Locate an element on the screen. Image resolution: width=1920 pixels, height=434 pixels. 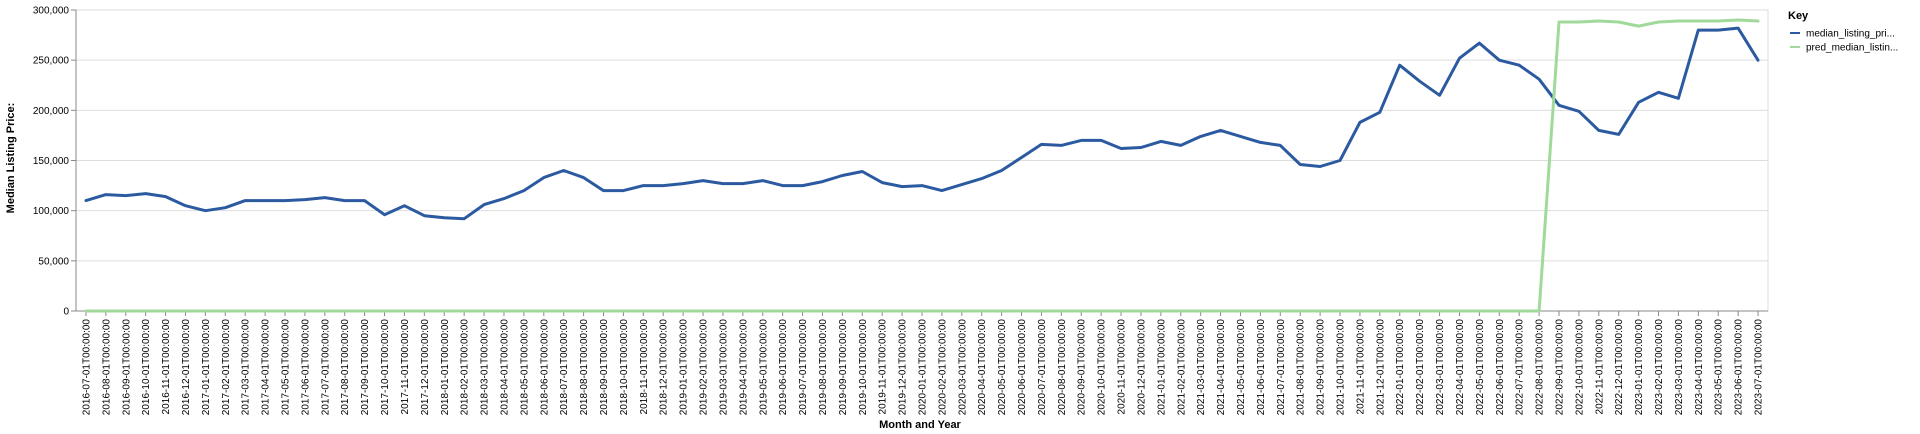
x-tick-label: 2018-12-01T00:00:00 is located at coordinates (664, 367).